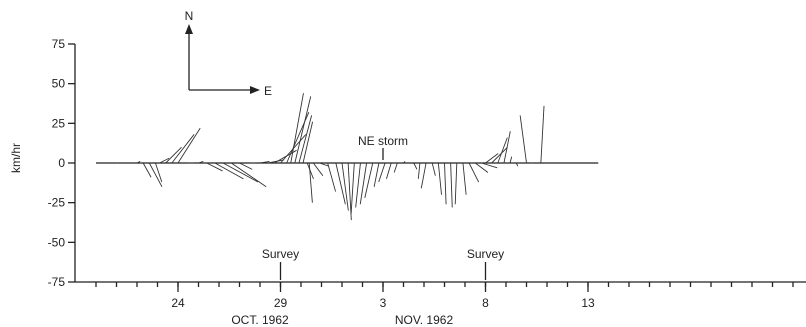 This screenshot has height=327, width=806. Describe the element at coordinates (260, 320) in the screenshot. I see `month-label: OCT. 1962` at that location.